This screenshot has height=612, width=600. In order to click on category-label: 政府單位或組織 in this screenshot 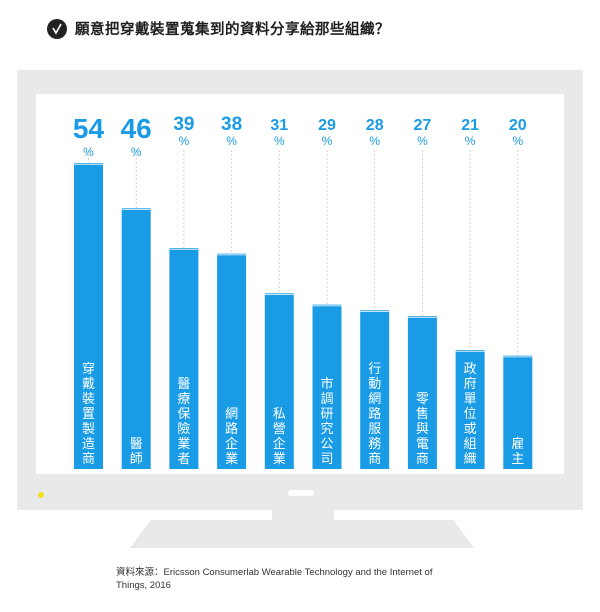, I will do `click(470, 414)`.